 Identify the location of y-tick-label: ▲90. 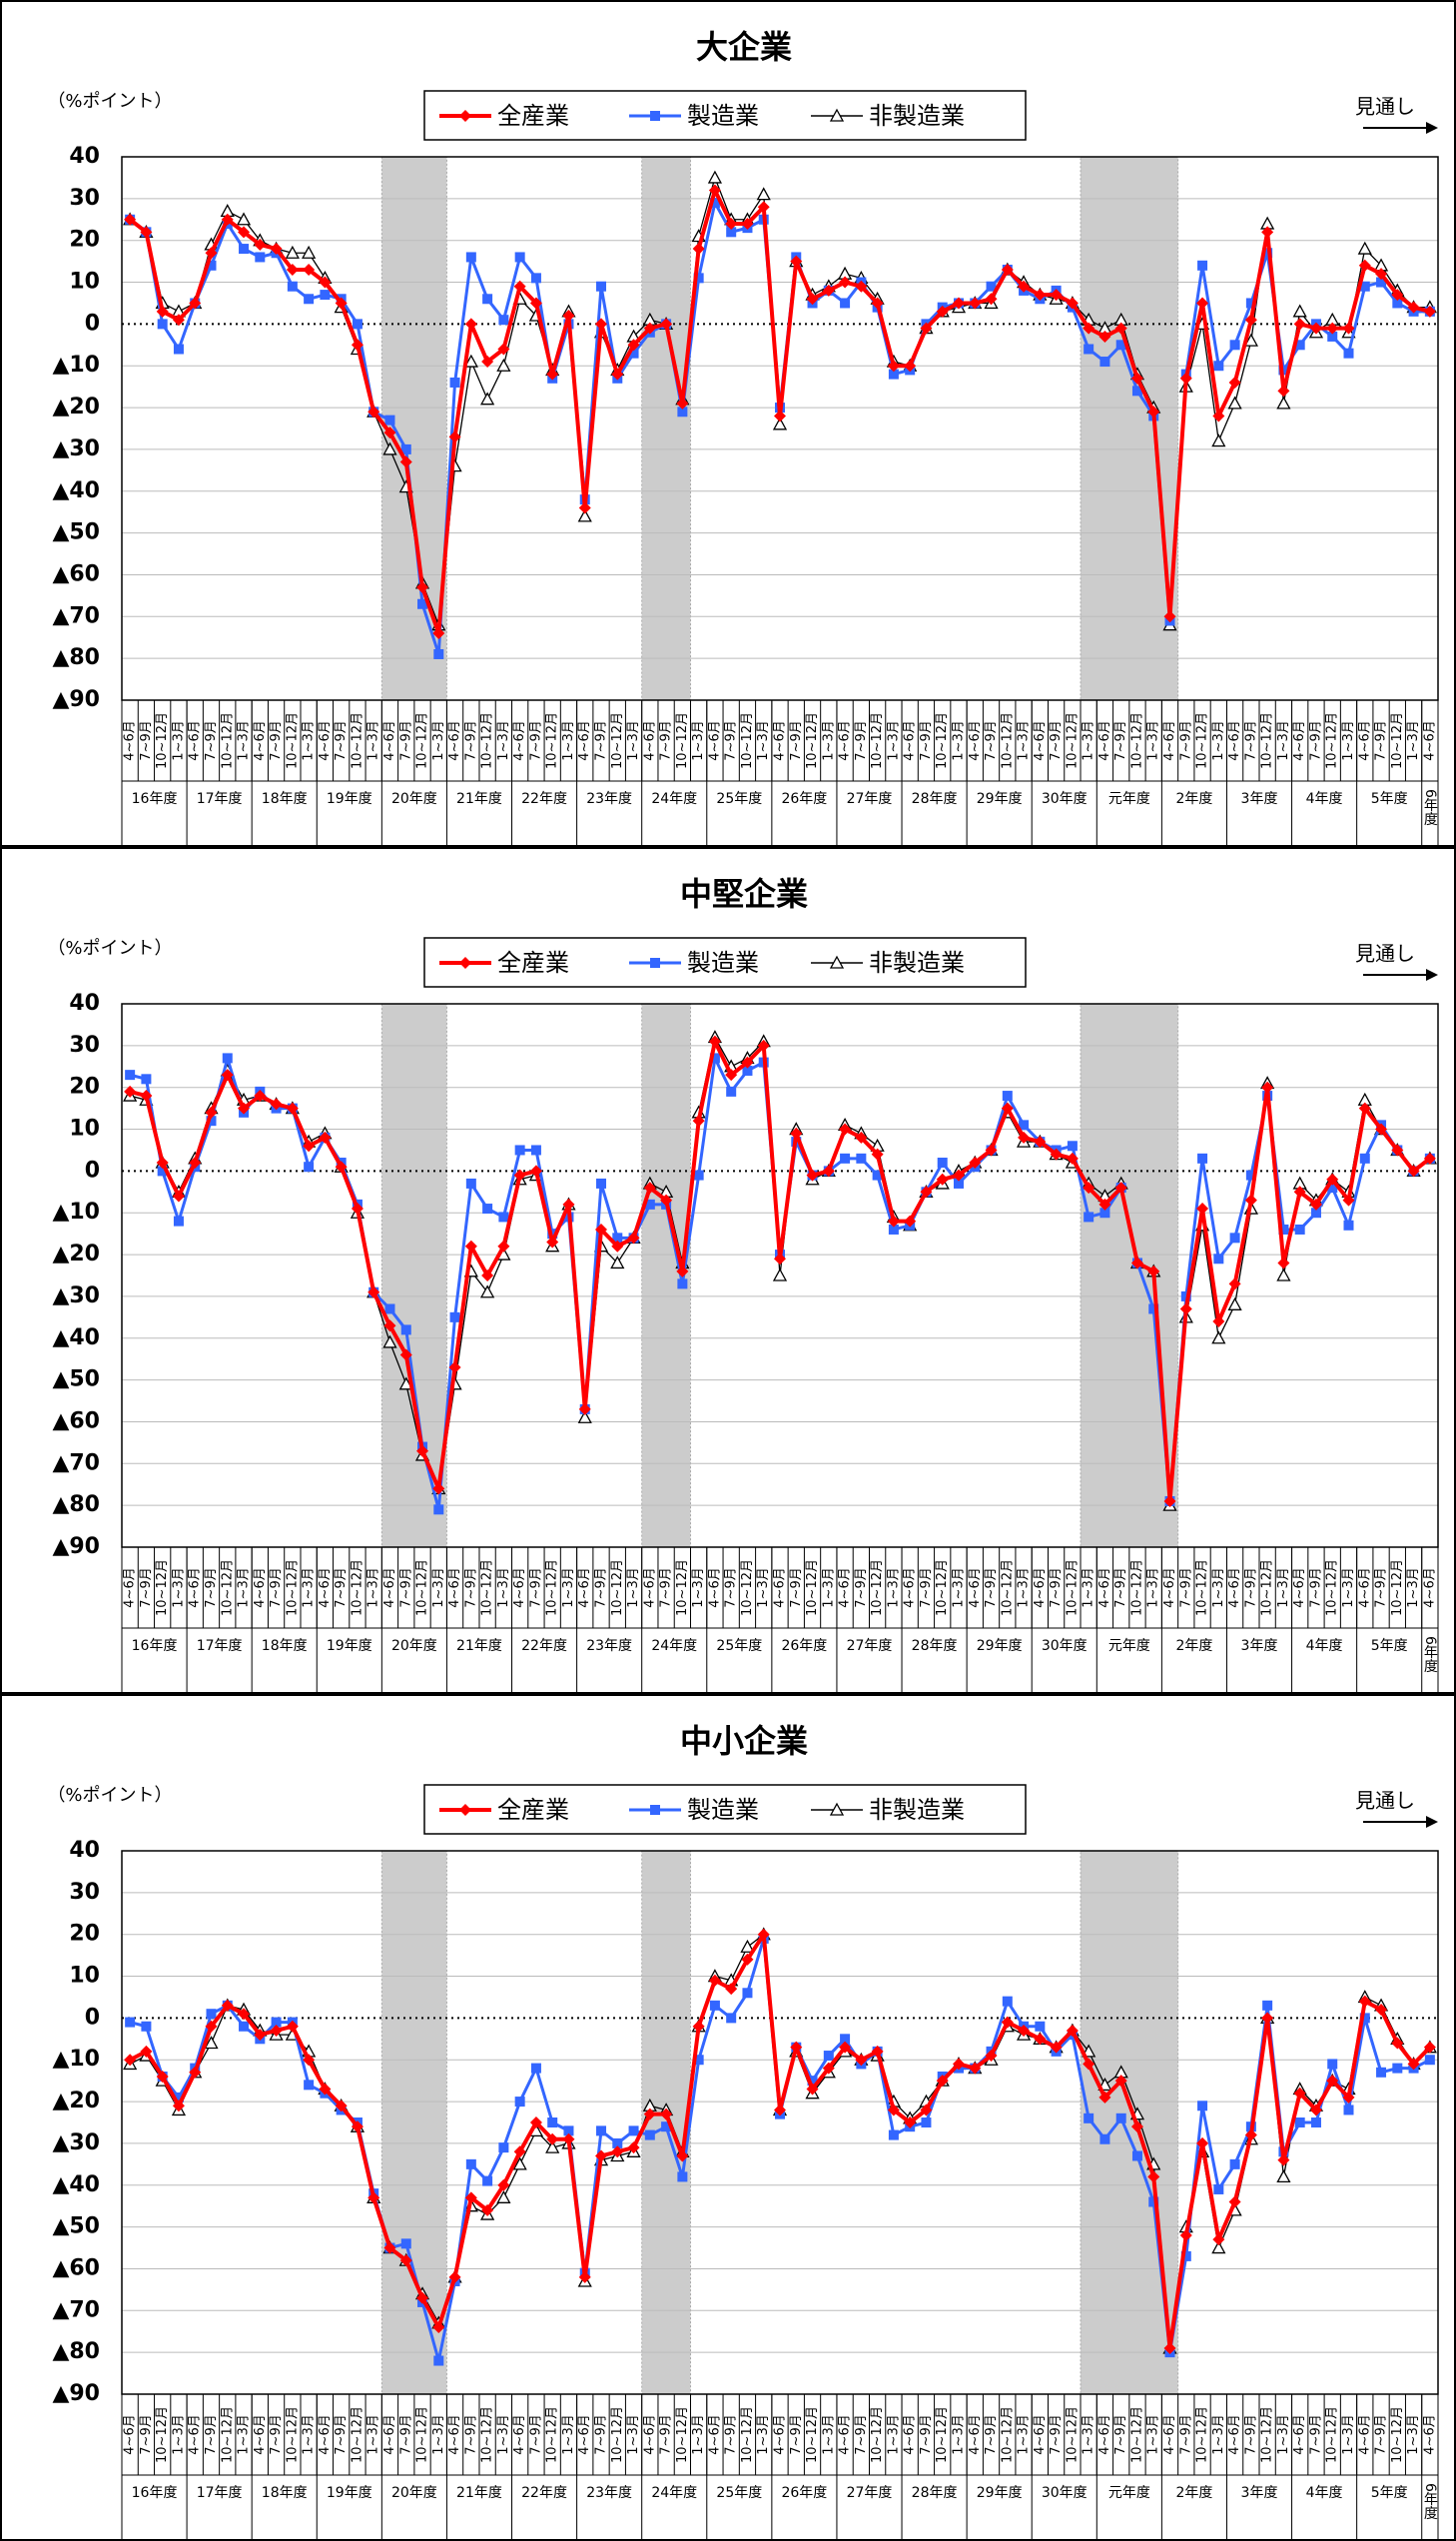
(76, 2394).